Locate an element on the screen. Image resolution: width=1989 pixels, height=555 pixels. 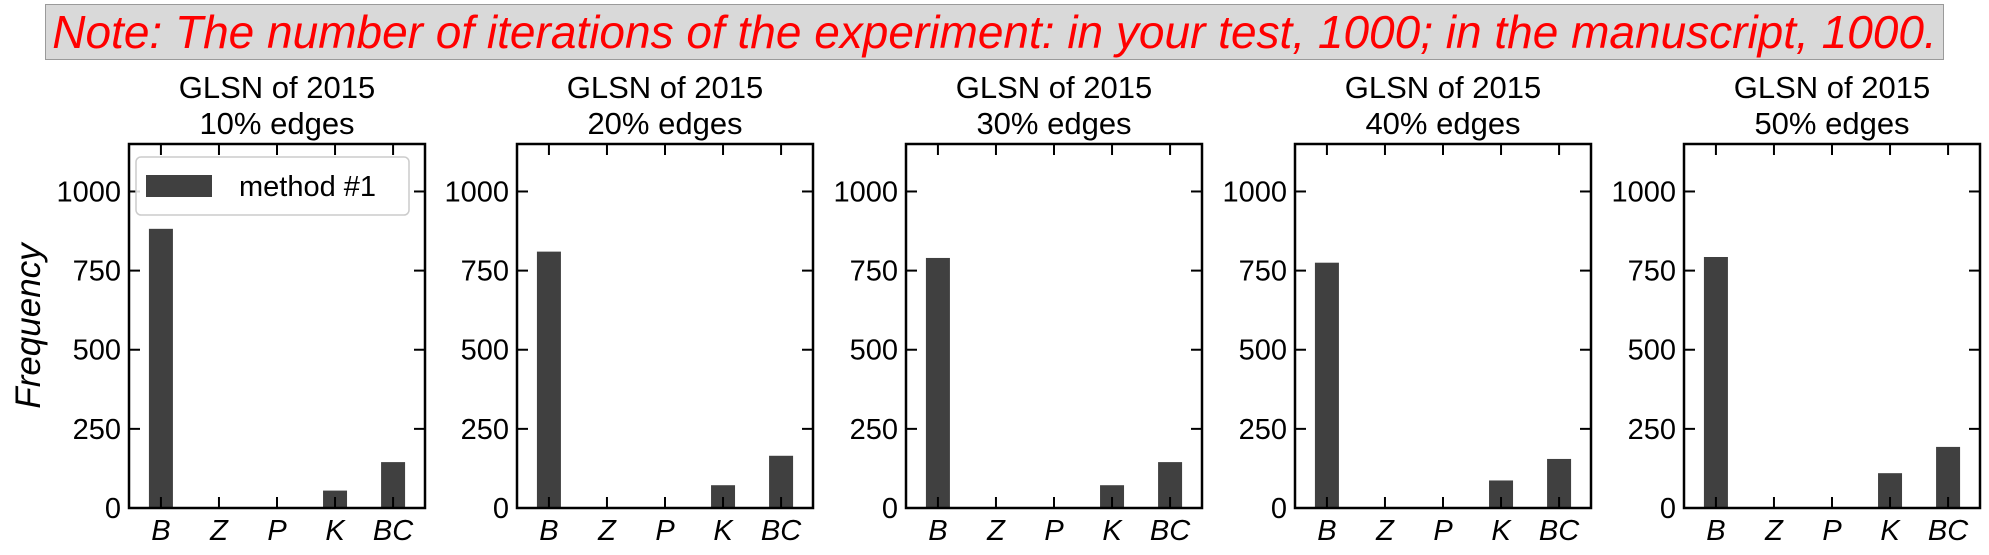
chart-title: GLSN of 2015 20% edges is located at coordinates (665, 105).